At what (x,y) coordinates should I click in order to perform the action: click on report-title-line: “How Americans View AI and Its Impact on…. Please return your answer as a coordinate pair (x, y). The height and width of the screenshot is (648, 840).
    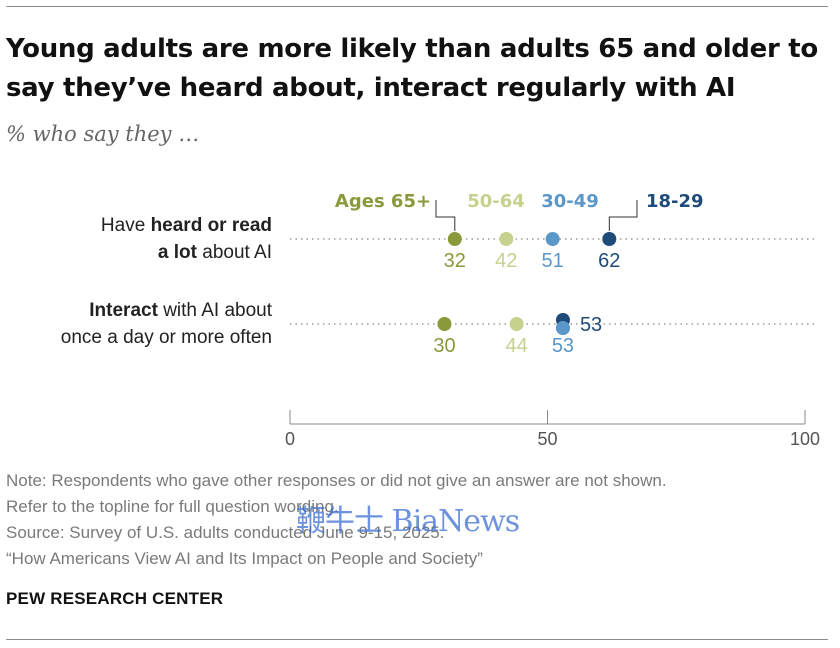
    Looking at the image, I should click on (244, 558).